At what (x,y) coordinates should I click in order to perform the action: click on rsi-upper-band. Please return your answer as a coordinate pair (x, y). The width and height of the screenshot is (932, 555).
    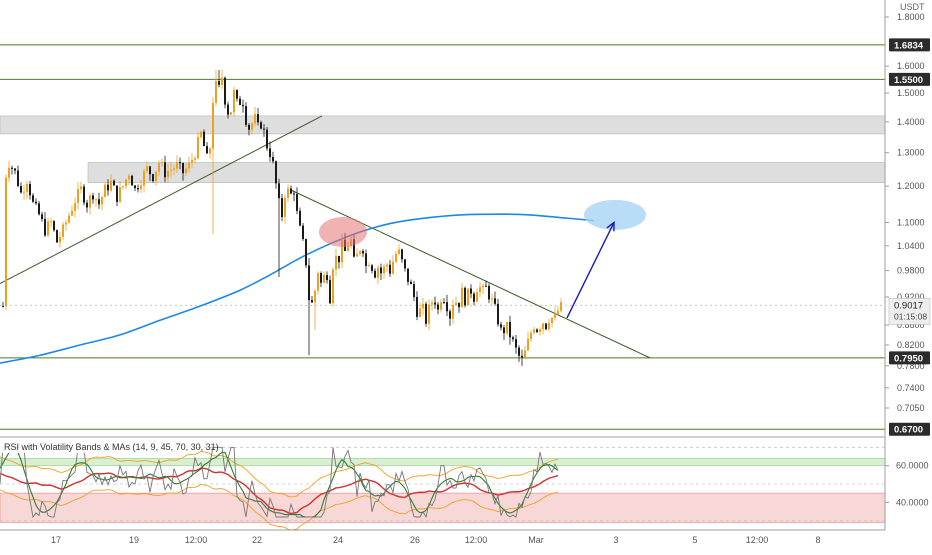
    Looking at the image, I should click on (279, 474).